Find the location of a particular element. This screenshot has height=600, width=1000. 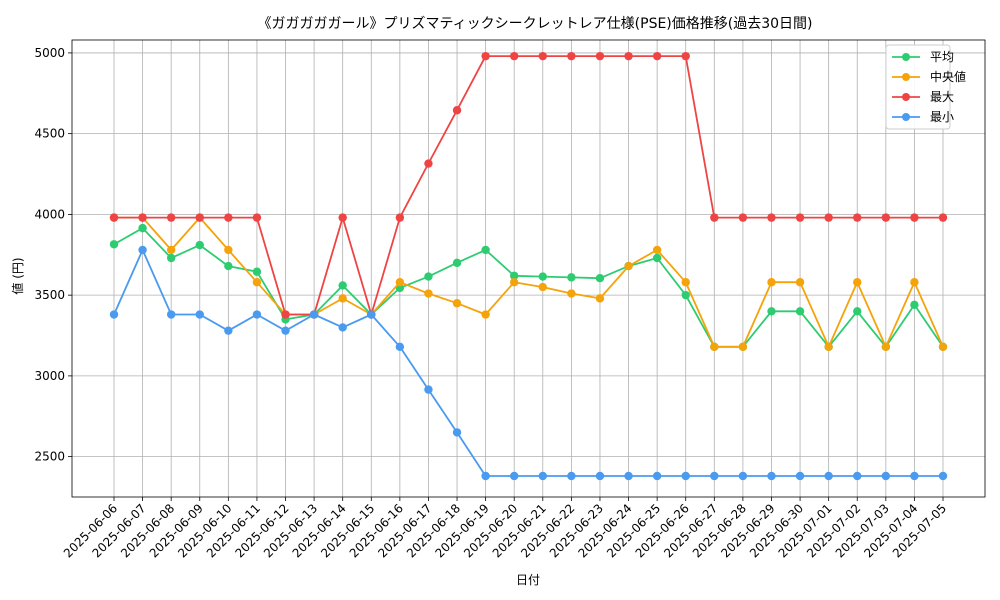

y-tick-label: 3000 is located at coordinates (49, 376).